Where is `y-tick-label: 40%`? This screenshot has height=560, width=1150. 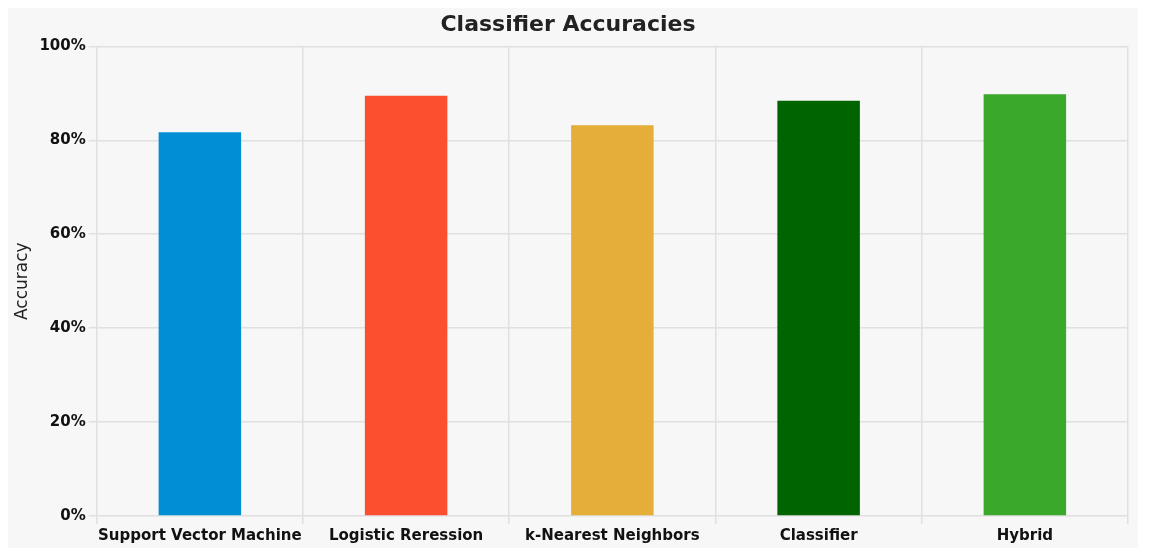 y-tick-label: 40% is located at coordinates (67, 327).